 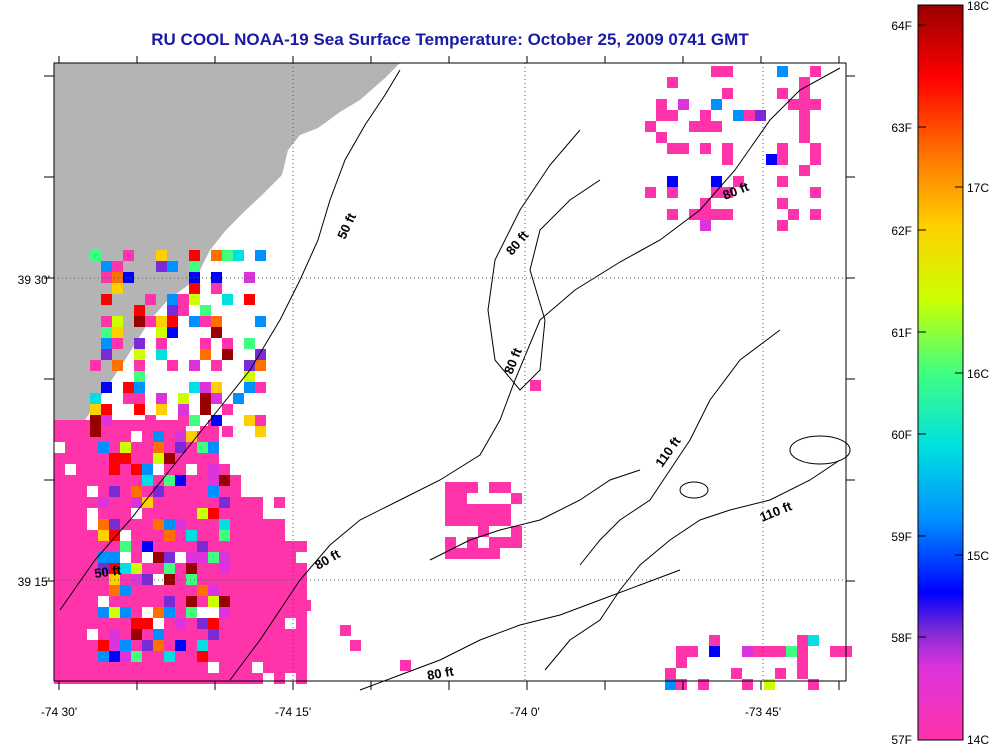 What do you see at coordinates (293, 712) in the screenshot?
I see `x-tick-label: -74 15'` at bounding box center [293, 712].